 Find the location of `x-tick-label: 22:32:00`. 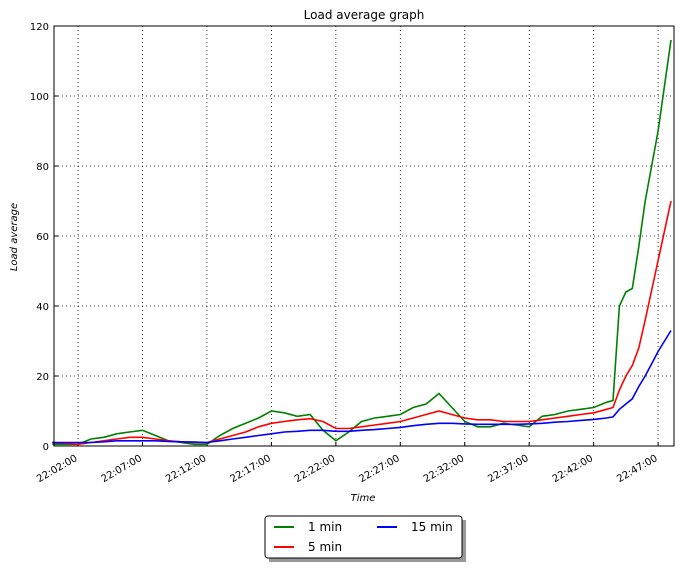

x-tick-label: 22:32:00 is located at coordinates (444, 469).